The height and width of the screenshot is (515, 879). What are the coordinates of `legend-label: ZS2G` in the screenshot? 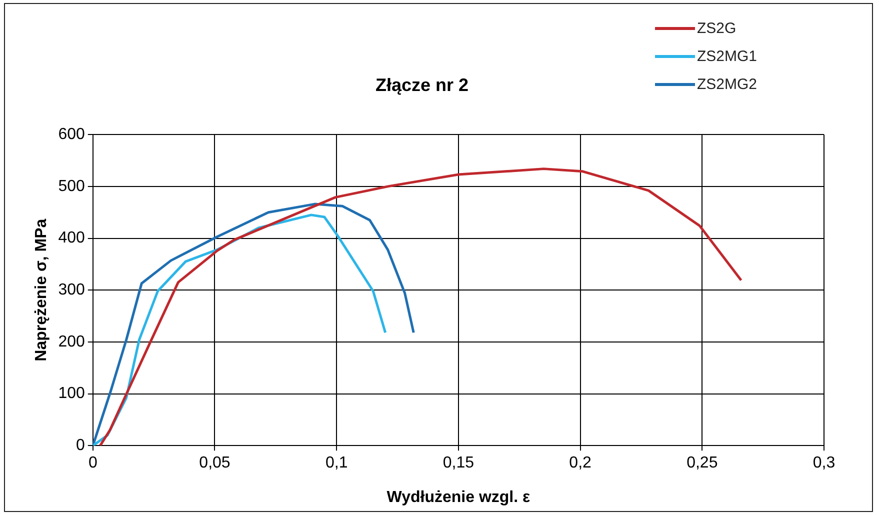 It's located at (716, 28).